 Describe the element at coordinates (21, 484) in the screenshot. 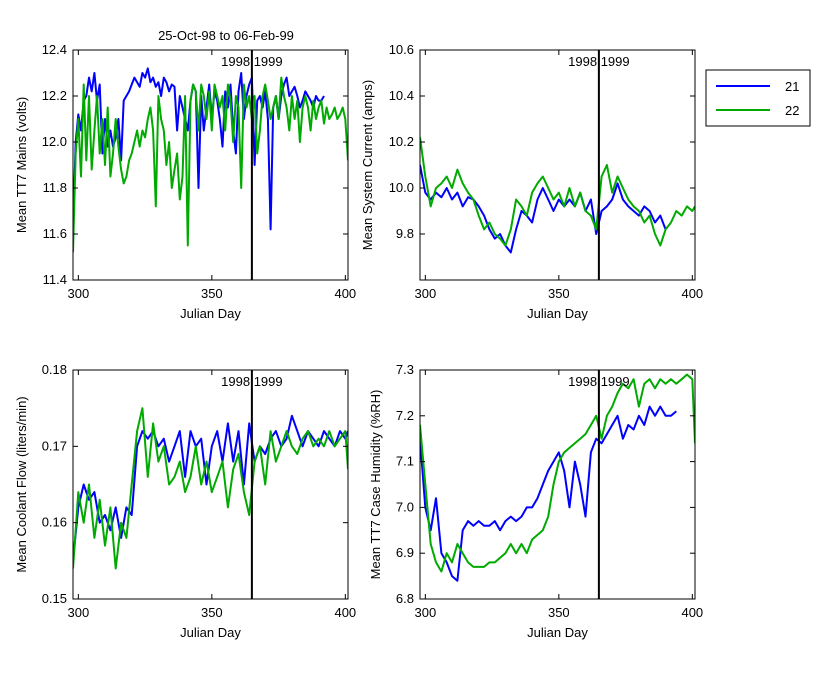

I see `y-axis-label: Mean Coolant Flow (liters/min)` at that location.